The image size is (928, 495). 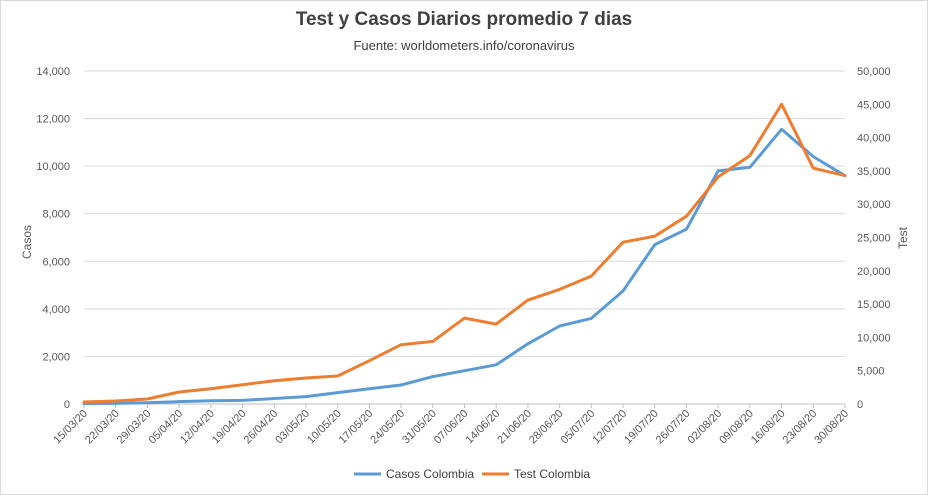 I want to click on legend: Casos Colombia Test Colombia, so click(x=472, y=474).